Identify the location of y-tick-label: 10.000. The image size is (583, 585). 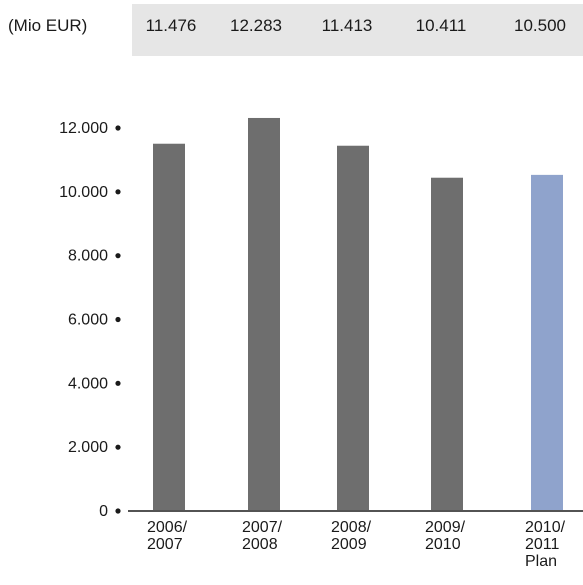
(83, 192).